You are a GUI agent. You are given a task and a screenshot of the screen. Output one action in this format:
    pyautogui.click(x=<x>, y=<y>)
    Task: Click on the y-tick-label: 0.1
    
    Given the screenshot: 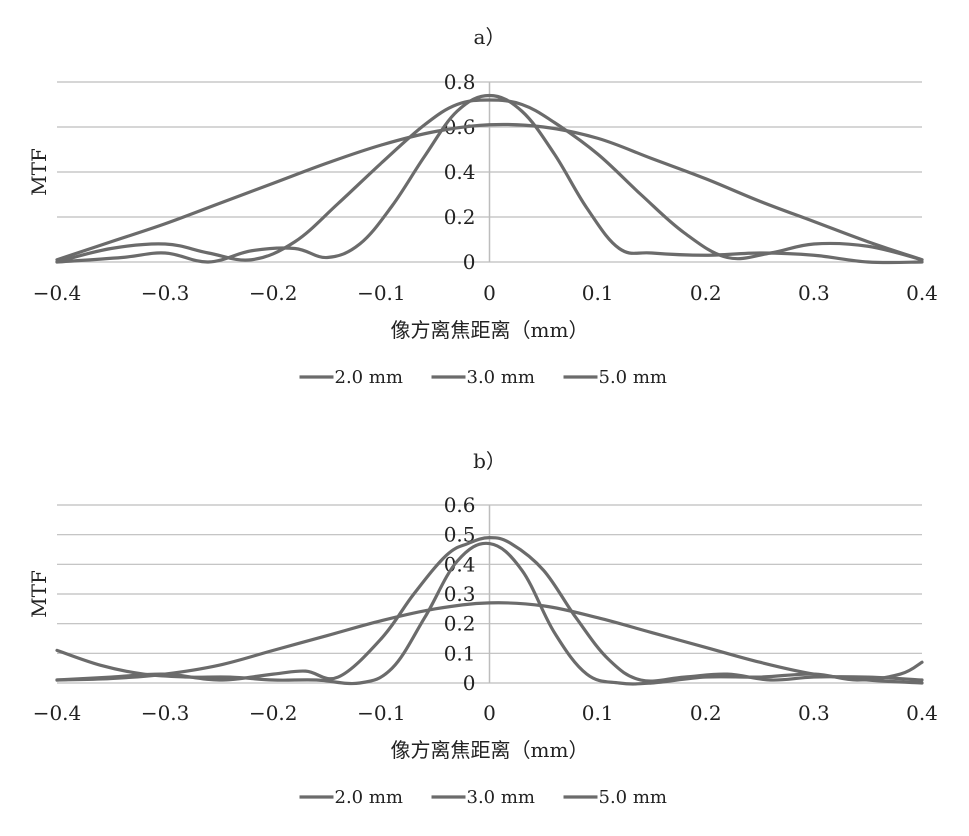 What is the action you would take?
    pyautogui.click(x=460, y=653)
    